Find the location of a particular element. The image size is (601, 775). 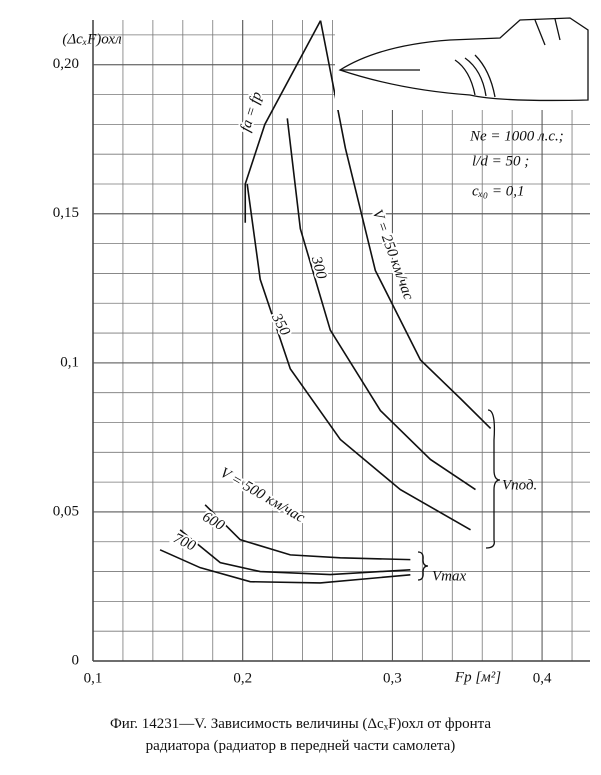

curve-label: 700 is located at coordinates (185, 542).